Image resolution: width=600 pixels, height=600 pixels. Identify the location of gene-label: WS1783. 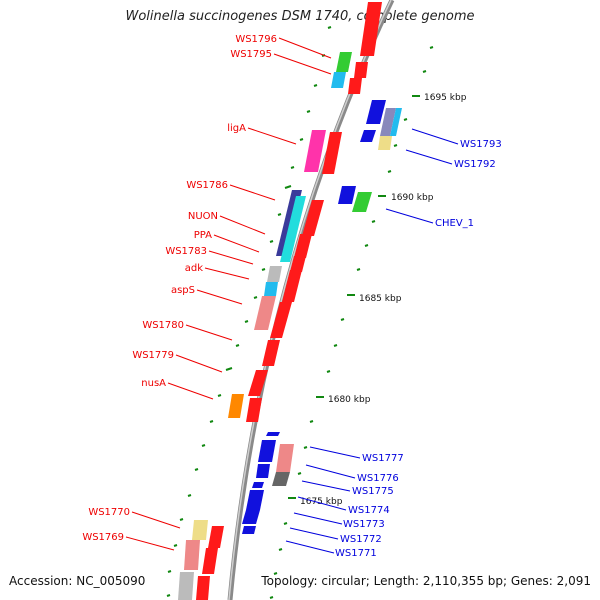
(186, 251).